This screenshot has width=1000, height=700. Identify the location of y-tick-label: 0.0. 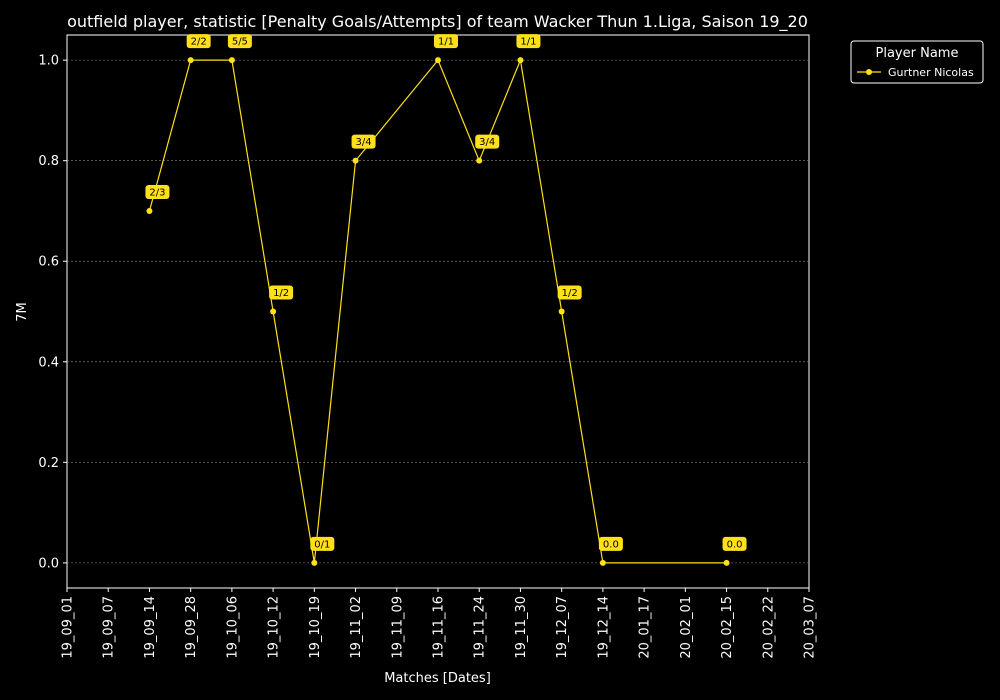
(48, 563).